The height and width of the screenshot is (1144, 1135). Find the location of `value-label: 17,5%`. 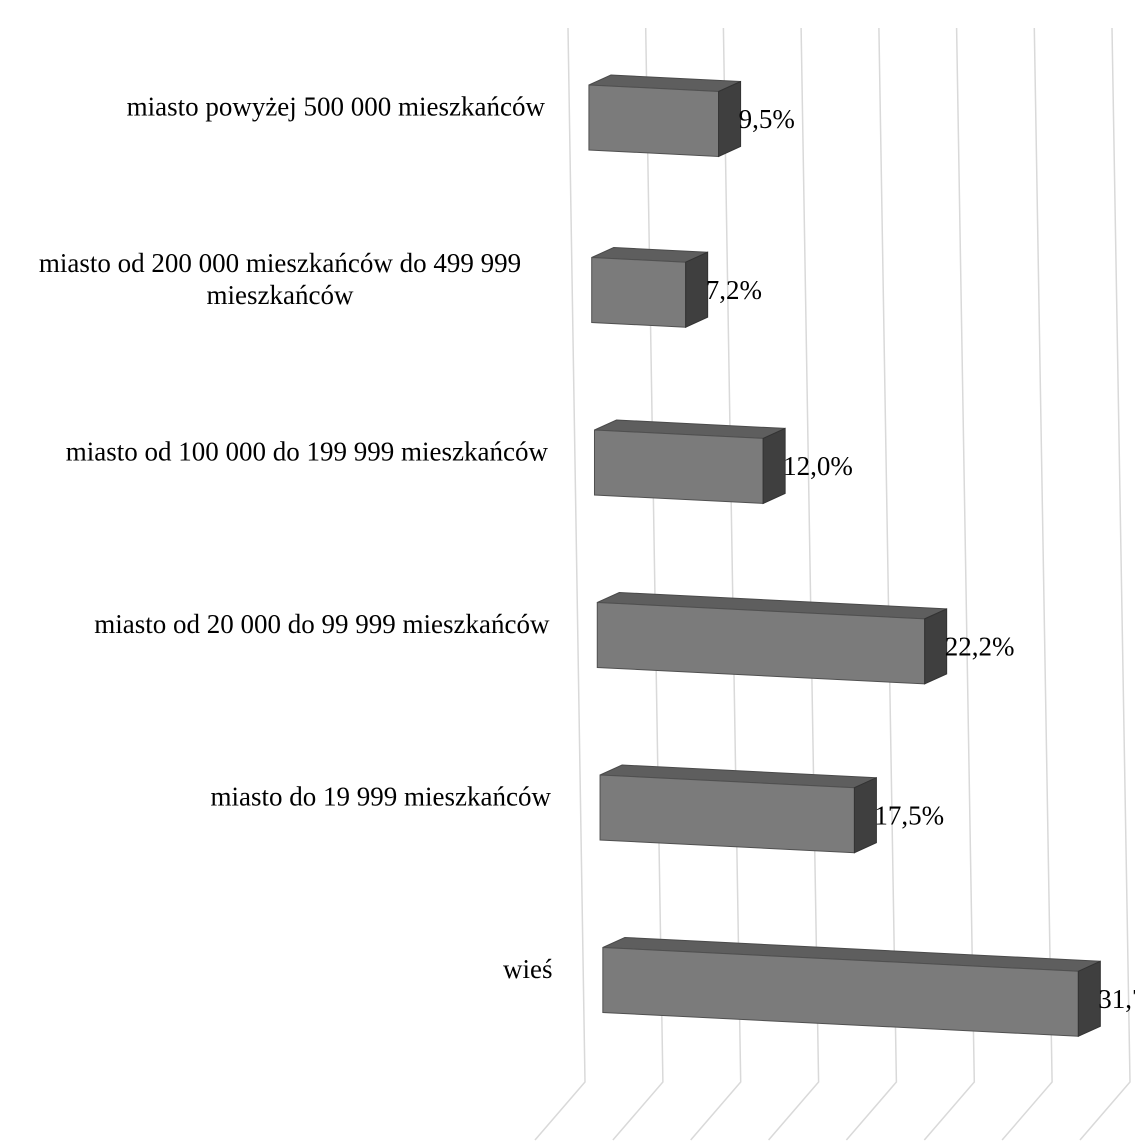

value-label: 17,5% is located at coordinates (909, 815).